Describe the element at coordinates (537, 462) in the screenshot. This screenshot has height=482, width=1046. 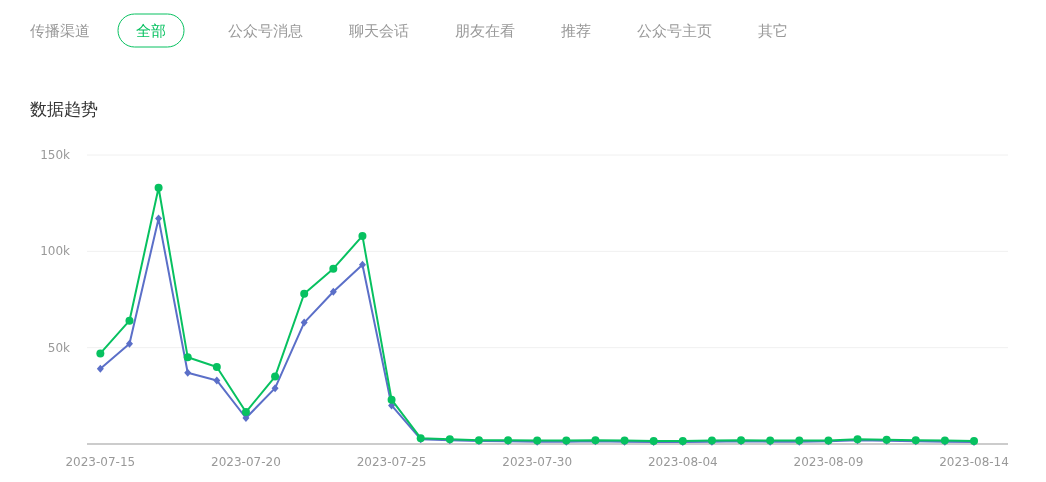
I see `x-tick-label: 2023-07-30` at that location.